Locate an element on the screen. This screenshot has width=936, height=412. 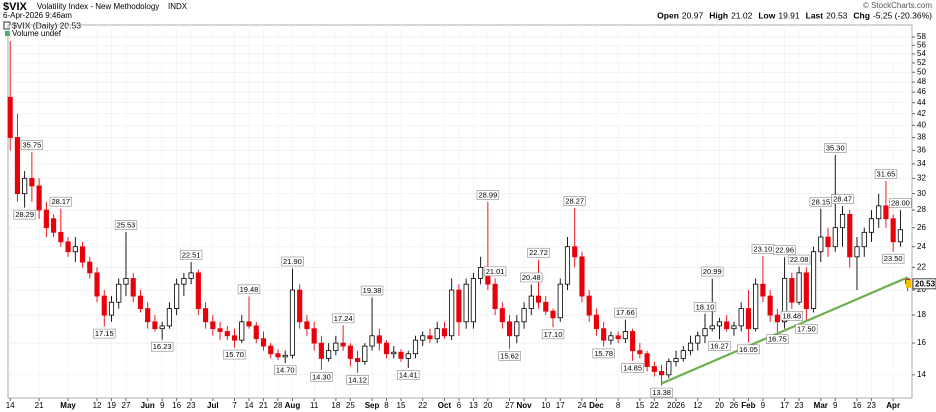
annotation-label: 21.01 is located at coordinates (495, 271).